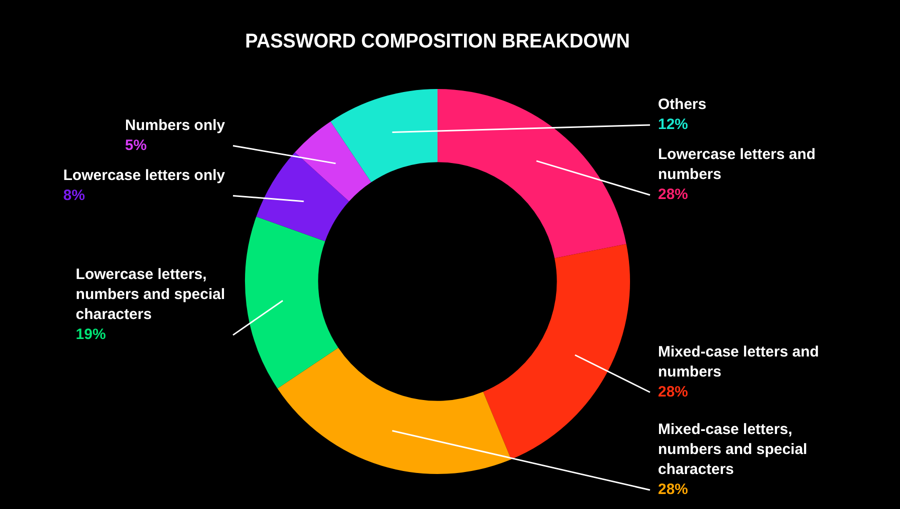 This screenshot has height=509, width=900. I want to click on data-label: 8%, so click(74, 195).